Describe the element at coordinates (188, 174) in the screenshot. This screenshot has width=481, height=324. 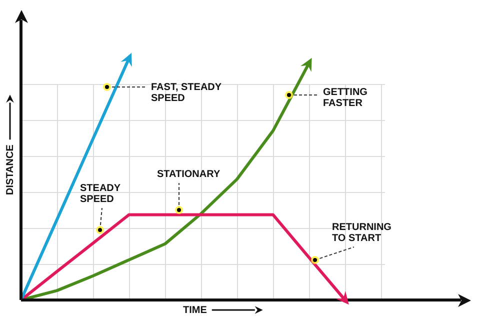
I see `annotation: STATIONARY` at that location.